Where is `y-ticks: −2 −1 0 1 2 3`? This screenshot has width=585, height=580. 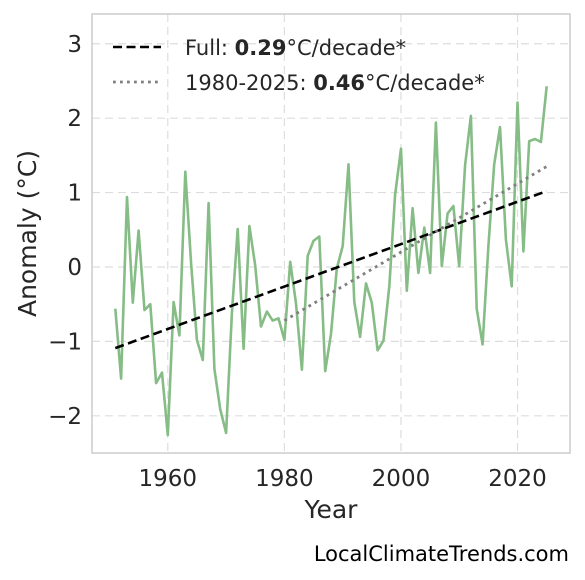 y-ticks: −2 −1 0 1 2 3 is located at coordinates (65, 231).